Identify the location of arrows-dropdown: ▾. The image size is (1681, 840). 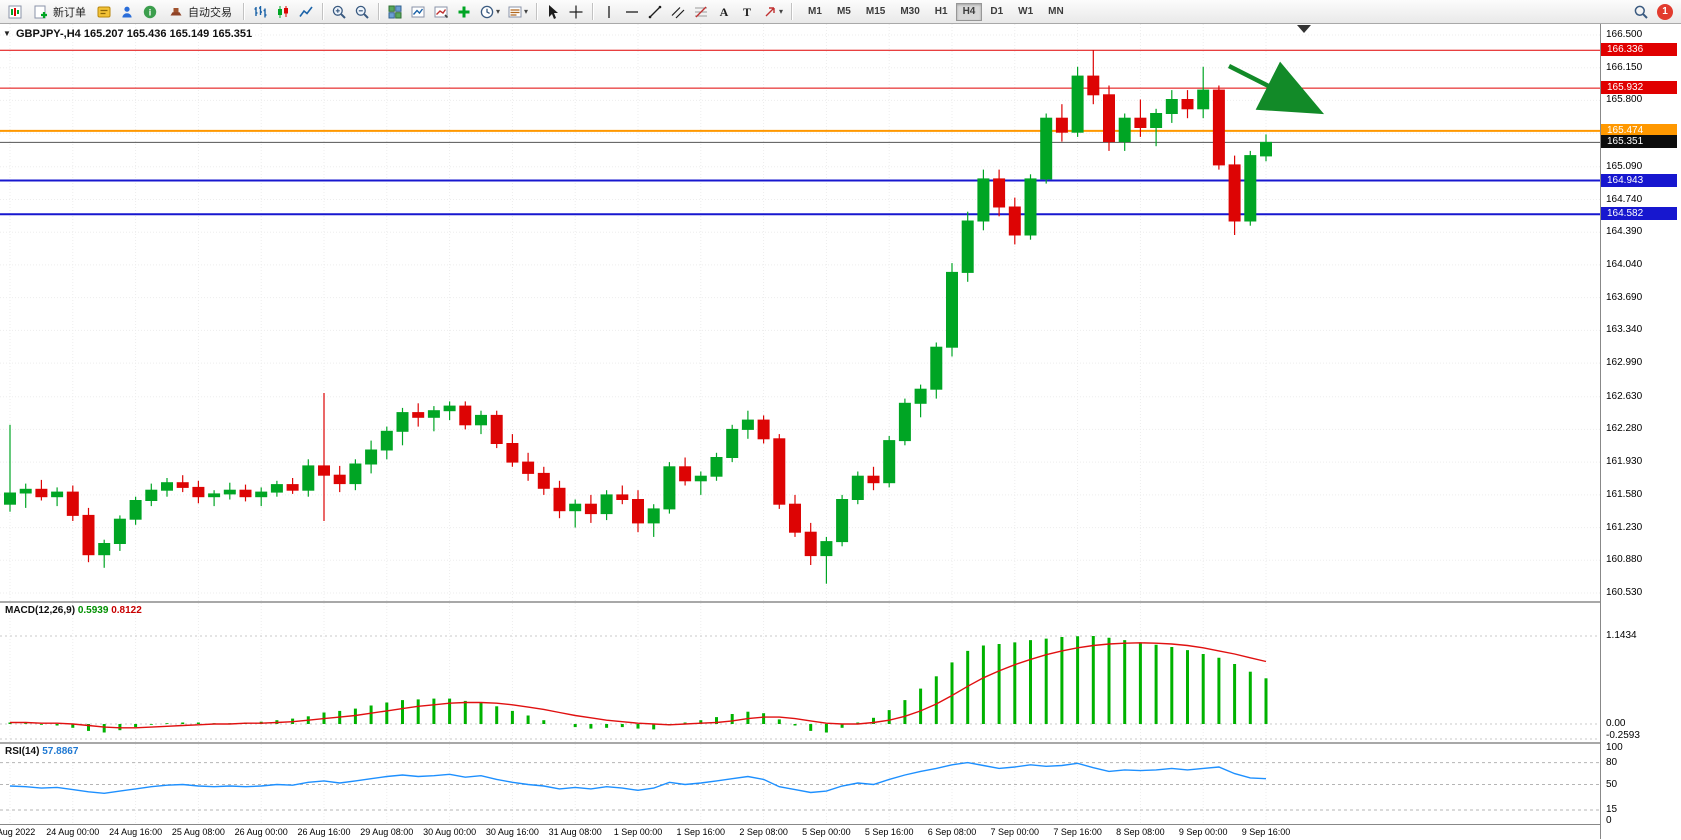
(772, 12).